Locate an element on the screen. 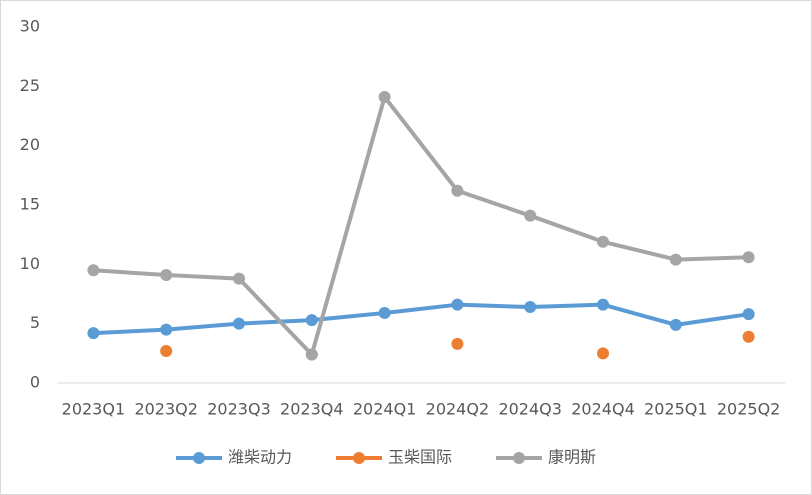  series-line is located at coordinates (421, 319).